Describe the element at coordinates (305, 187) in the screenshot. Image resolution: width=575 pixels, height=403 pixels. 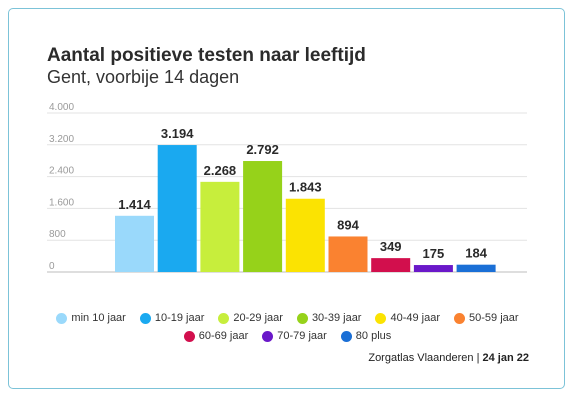
I see `bar-value-label: 1.843` at that location.